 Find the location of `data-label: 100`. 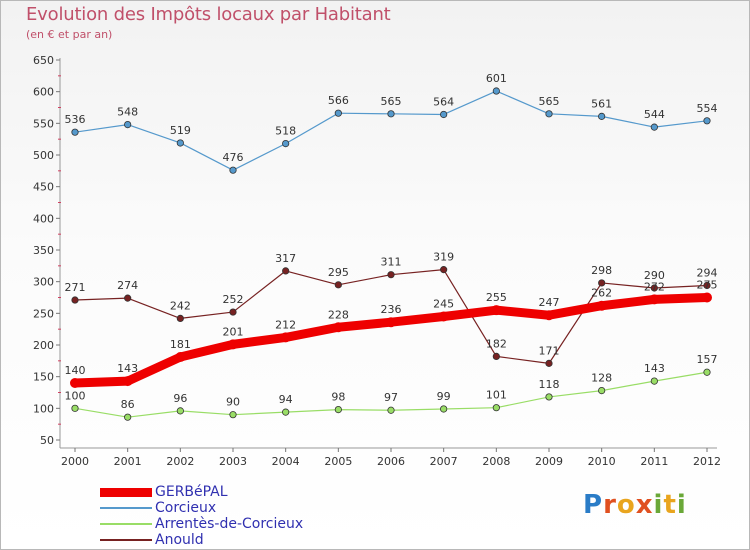

data-label: 100 is located at coordinates (75, 395).